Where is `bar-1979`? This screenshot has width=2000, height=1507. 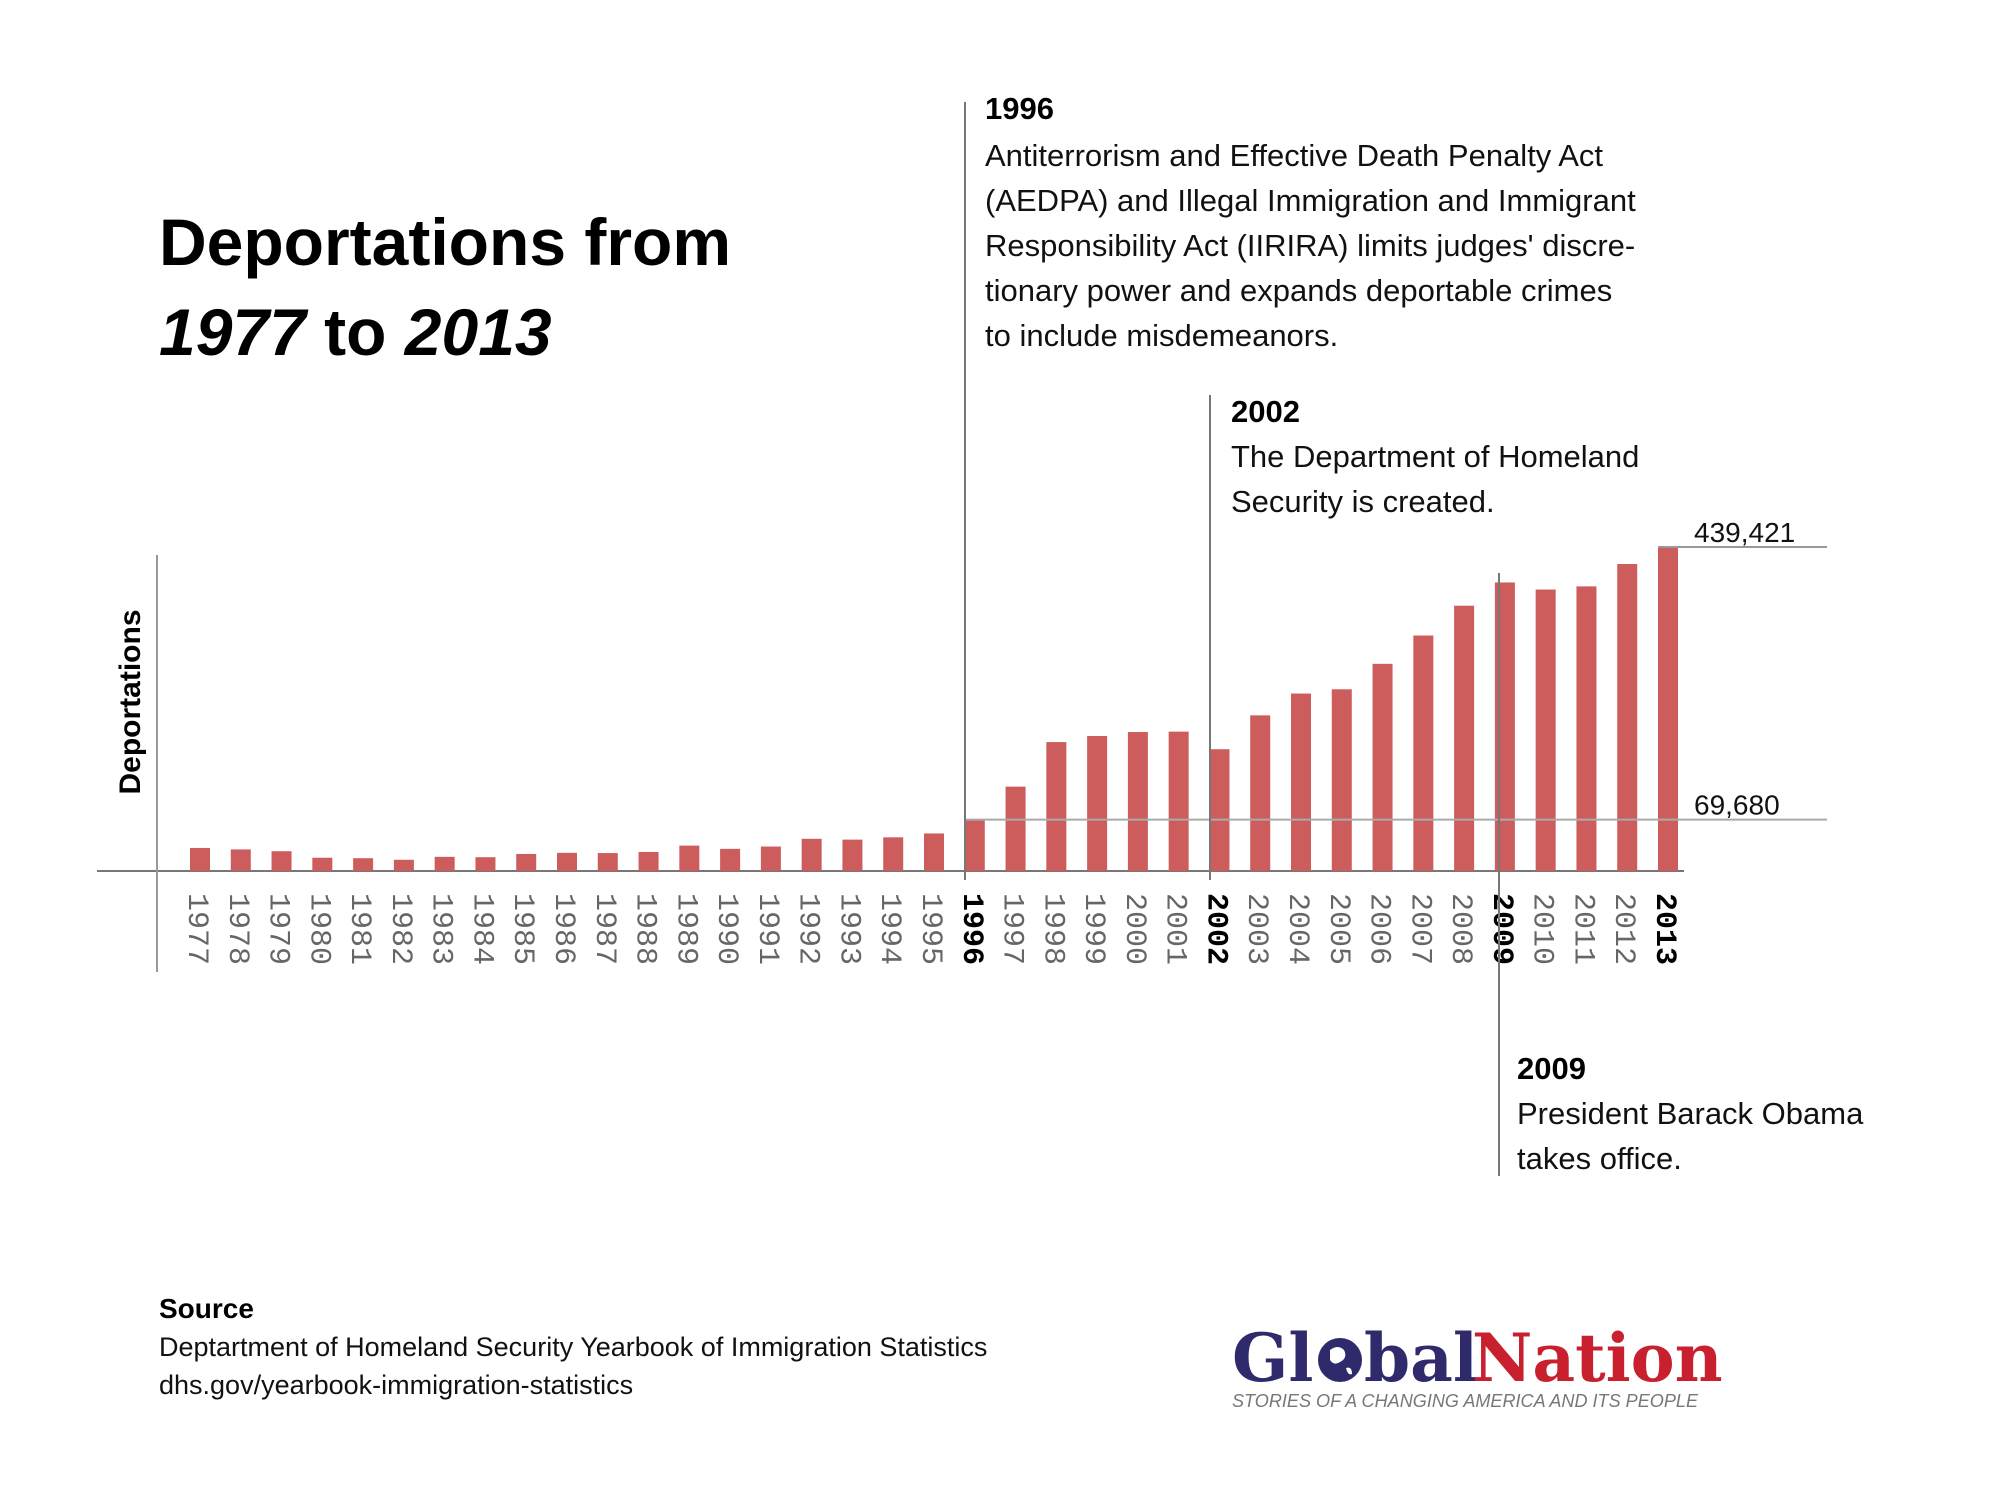 bar-1979 is located at coordinates (281, 861).